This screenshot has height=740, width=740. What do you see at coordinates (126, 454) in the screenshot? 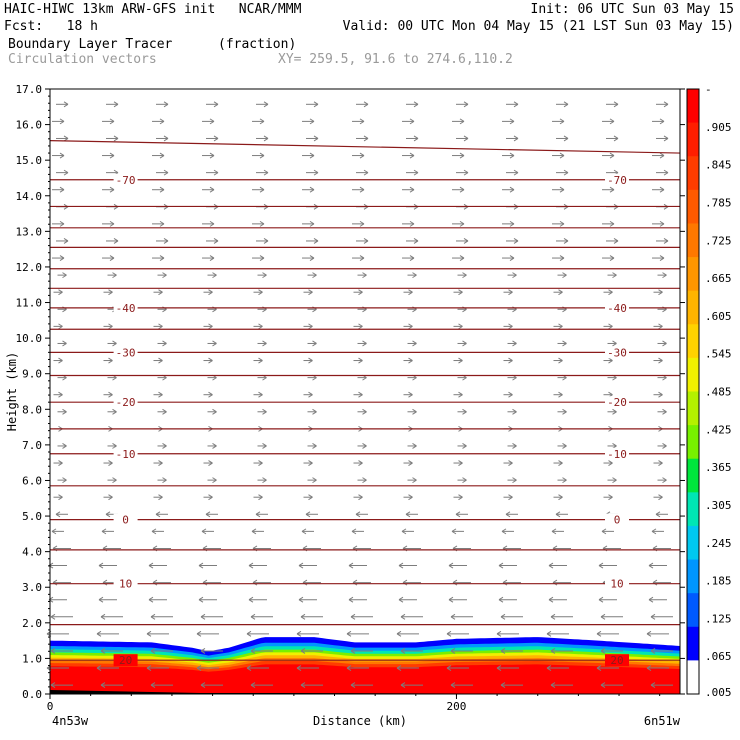
I see `contour-label: -10` at bounding box center [126, 454].